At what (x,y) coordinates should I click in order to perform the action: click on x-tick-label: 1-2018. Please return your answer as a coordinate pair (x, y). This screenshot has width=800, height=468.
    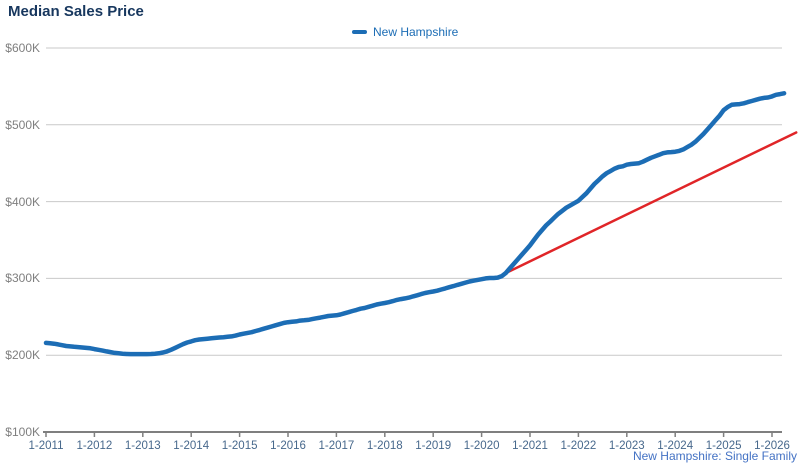
    Looking at the image, I should click on (384, 446).